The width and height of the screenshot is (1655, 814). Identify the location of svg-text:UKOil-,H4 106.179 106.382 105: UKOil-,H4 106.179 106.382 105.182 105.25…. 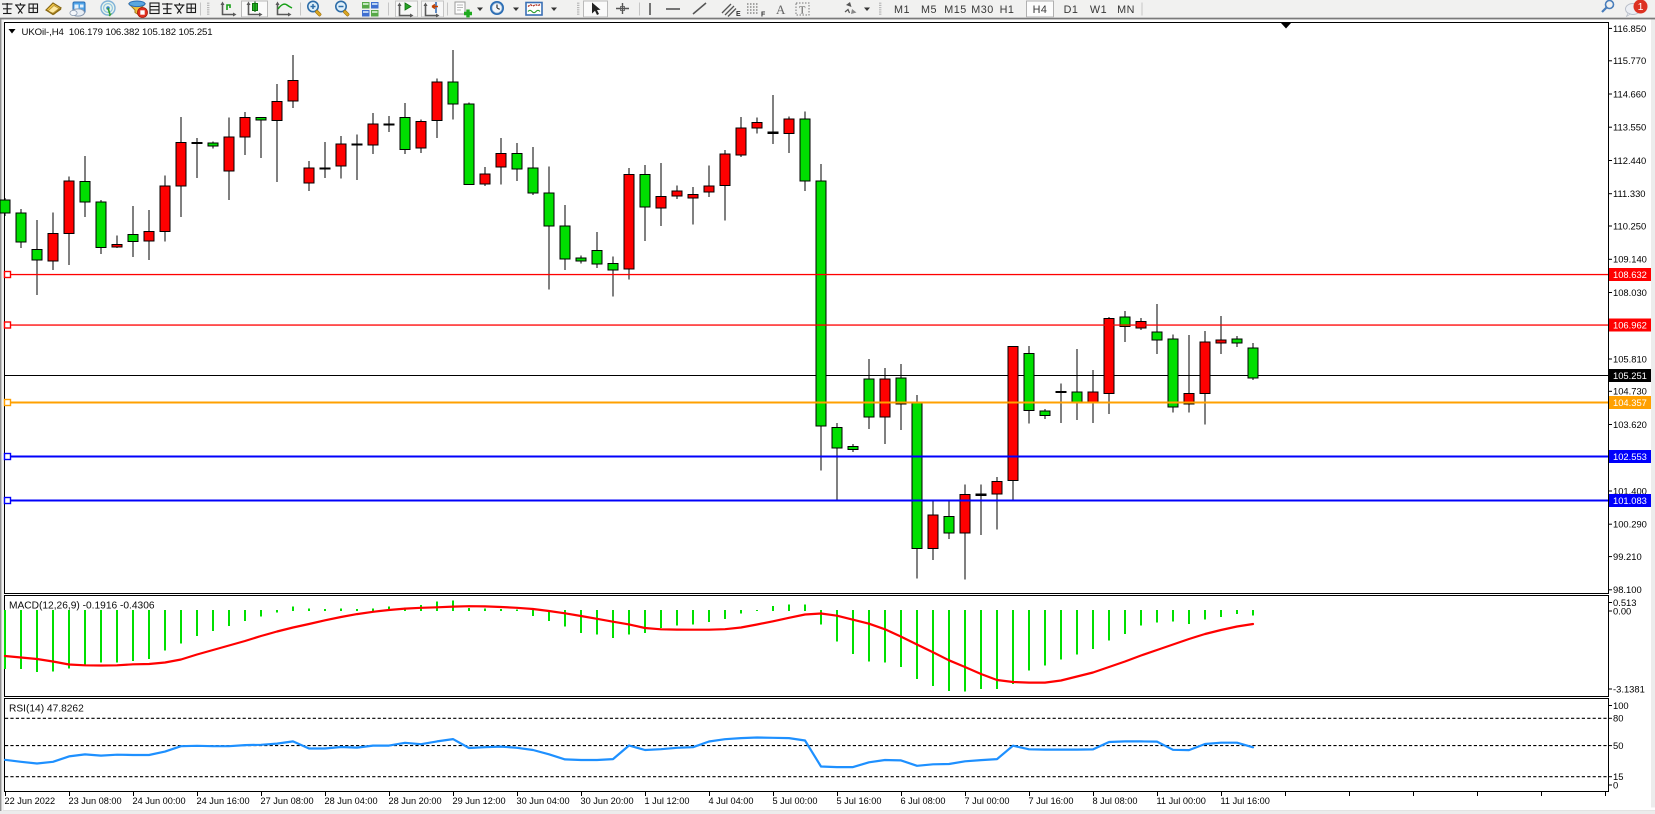
(117, 32).